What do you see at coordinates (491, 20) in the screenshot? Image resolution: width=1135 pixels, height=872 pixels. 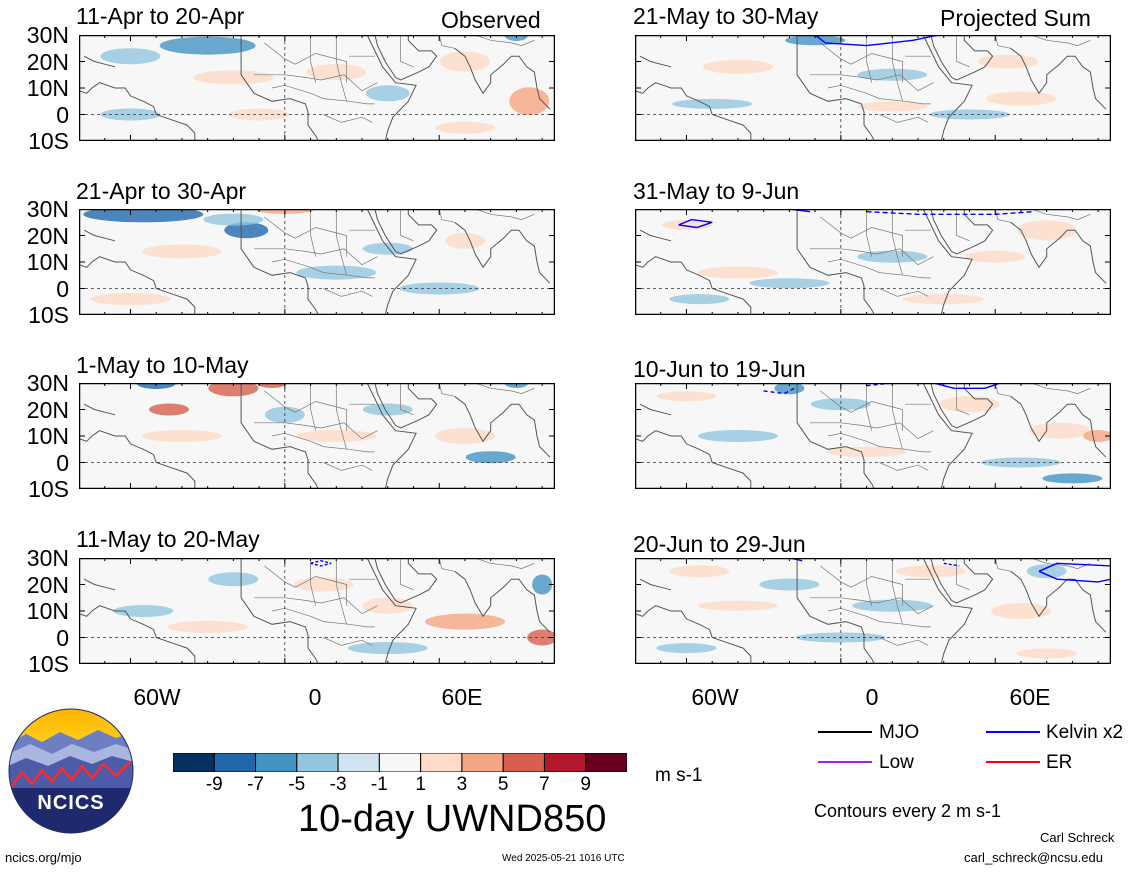 I see `observed-header: Observed` at bounding box center [491, 20].